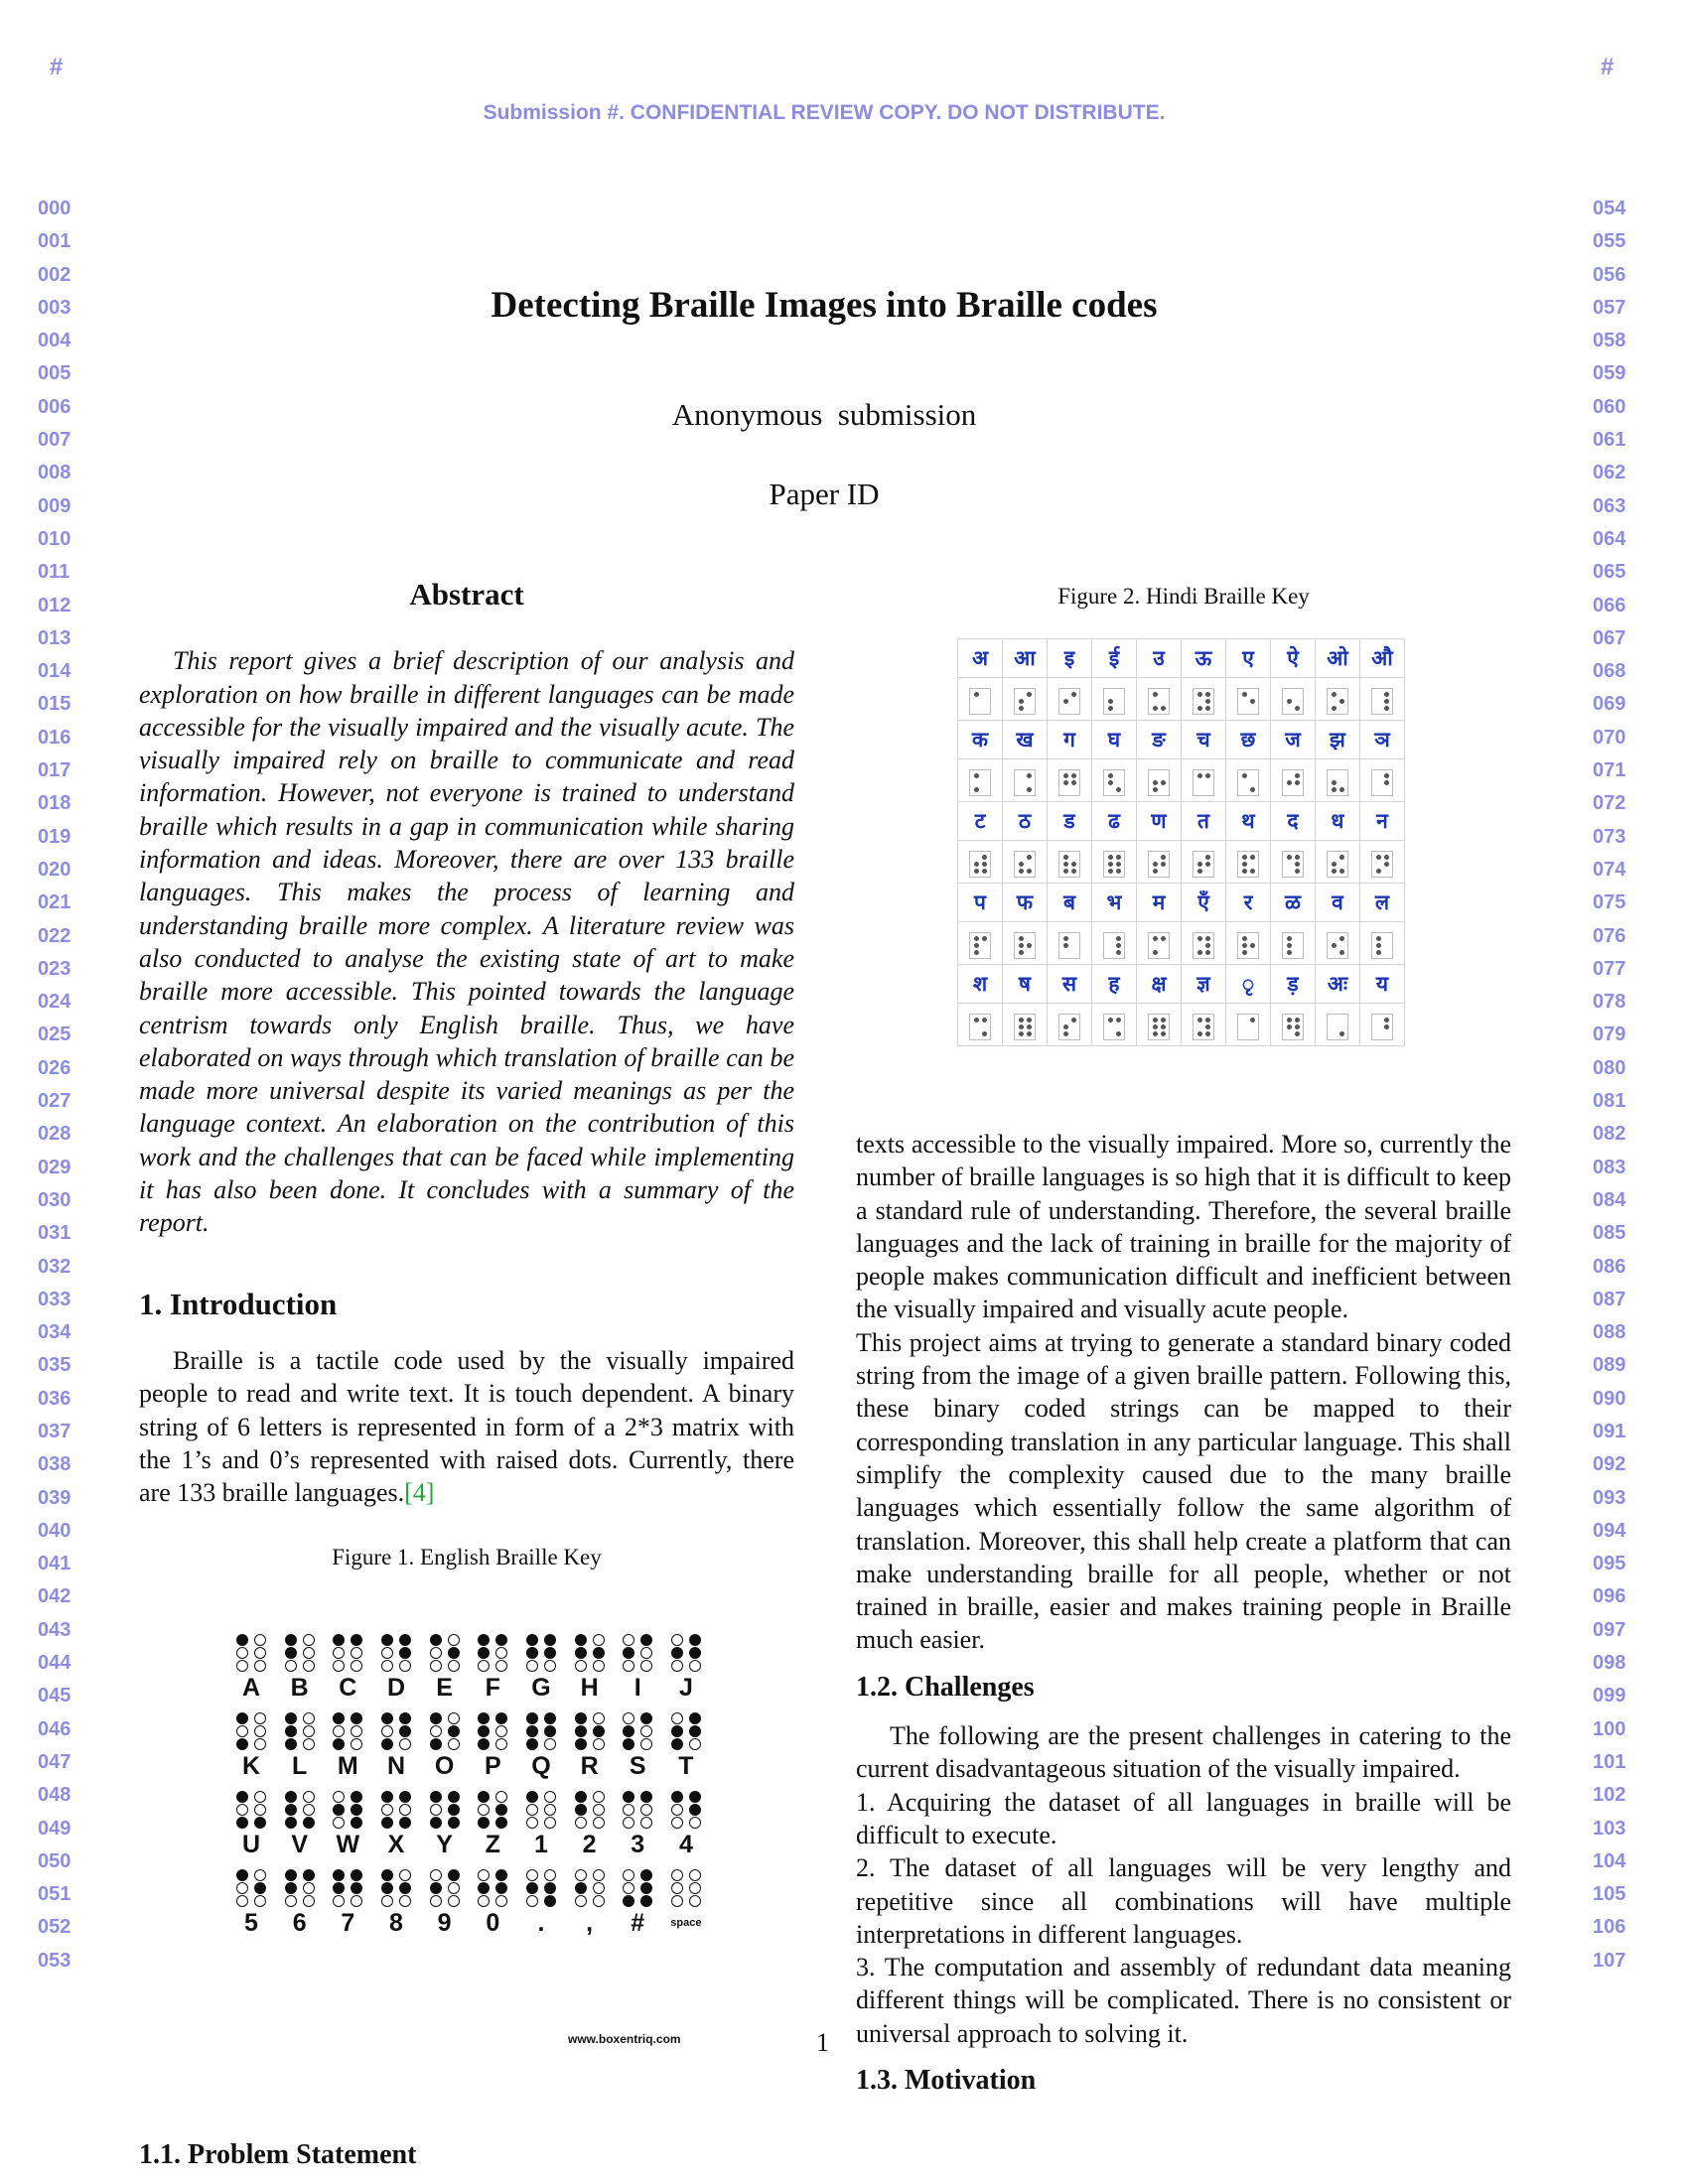  Describe the element at coordinates (54, 1067) in the screenshot. I see `line-number: 026` at that location.